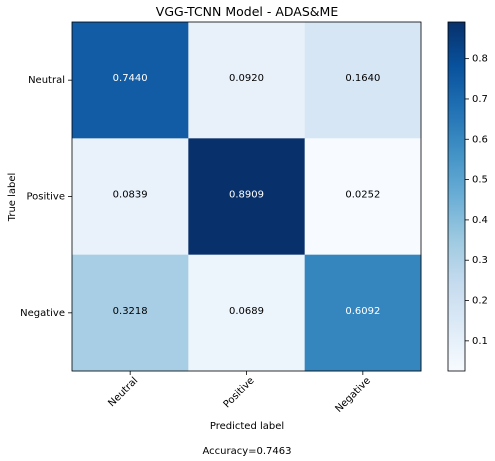  I want to click on colorbar-tick-label: 0.4, so click(480, 220).